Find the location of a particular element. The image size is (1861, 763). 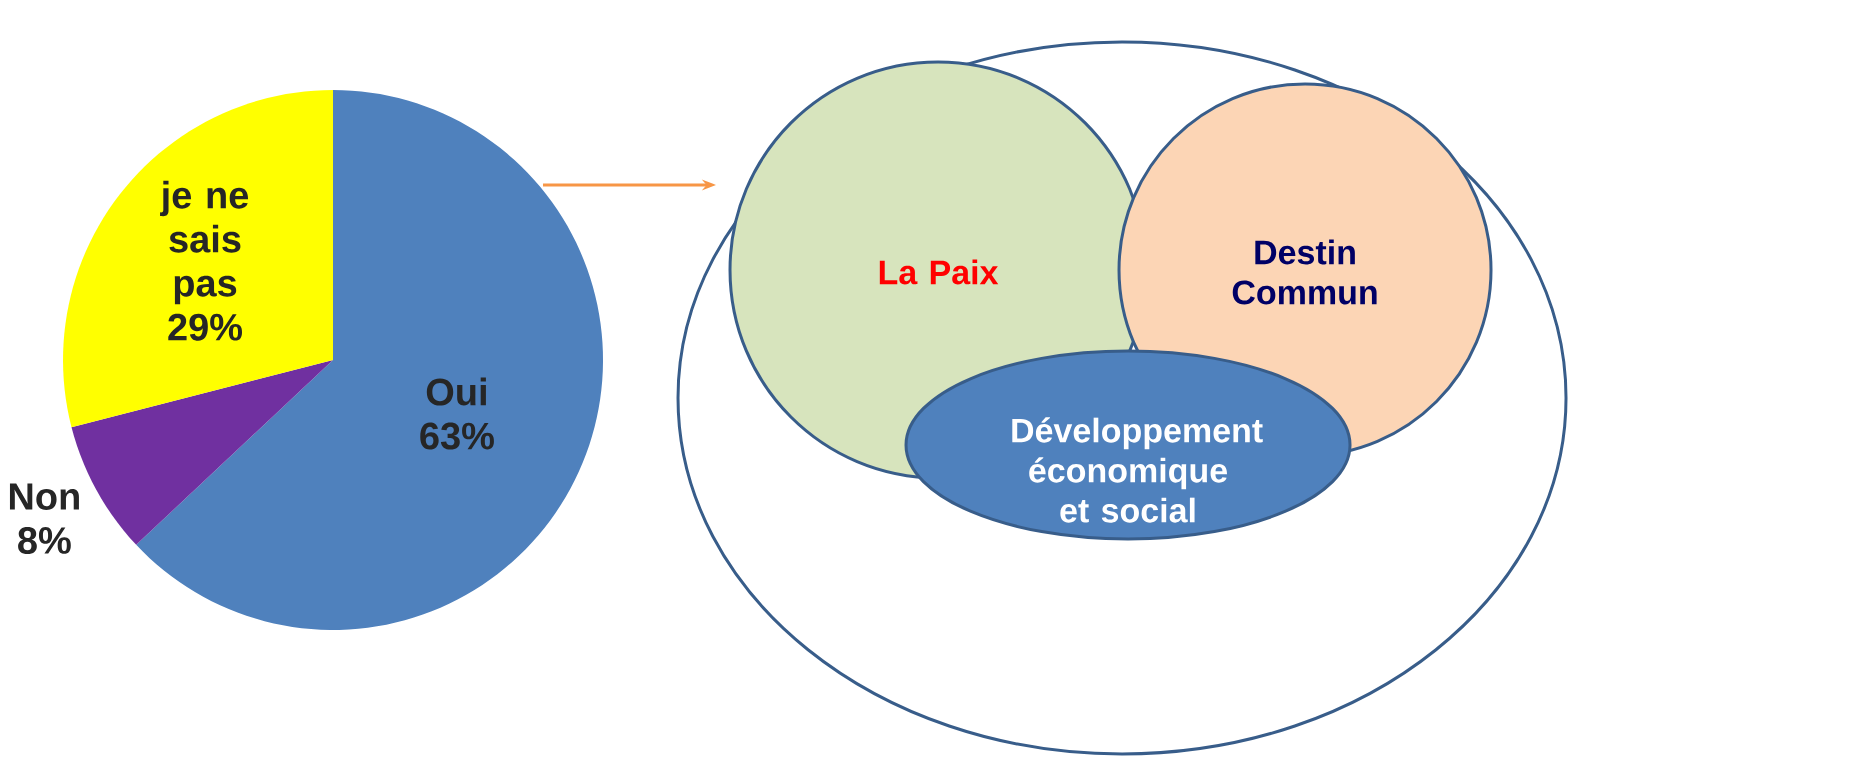

slice-label: Non is located at coordinates (44, 496).